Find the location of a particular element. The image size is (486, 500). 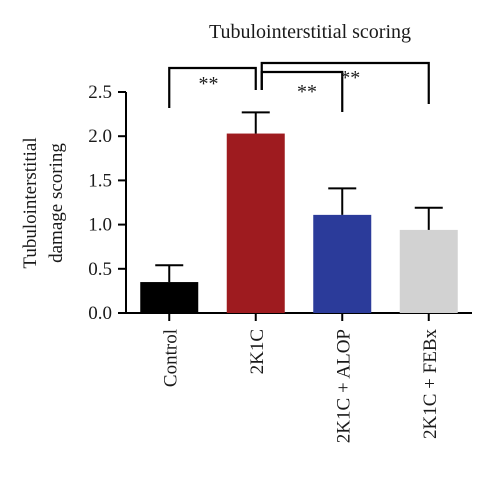

y-tick-label: 2.0 is located at coordinates (100, 136).